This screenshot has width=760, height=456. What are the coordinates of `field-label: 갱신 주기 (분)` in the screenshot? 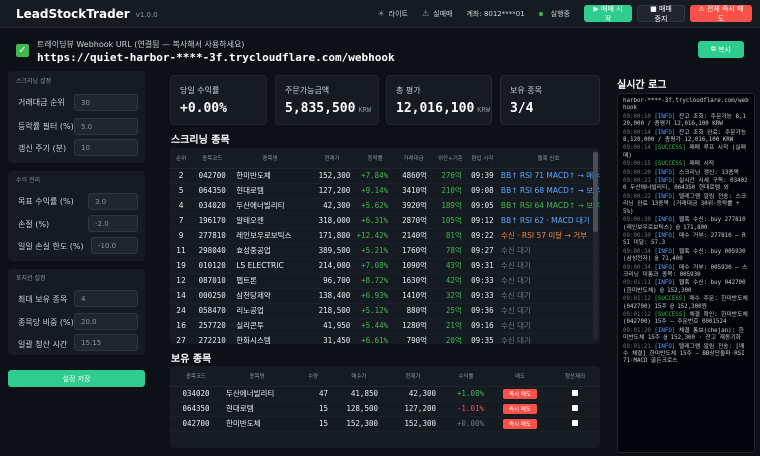 It's located at (42, 148).